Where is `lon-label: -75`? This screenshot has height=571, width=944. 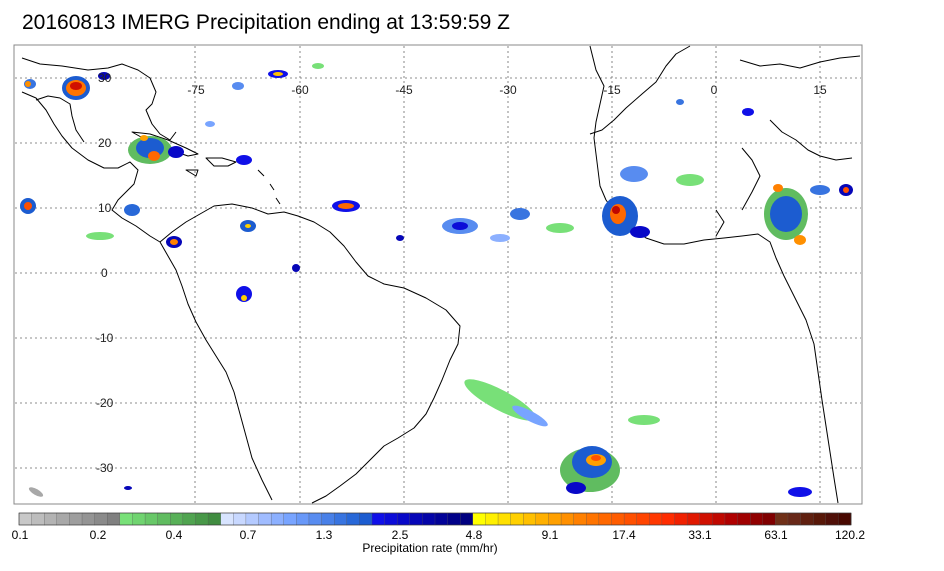
lon-label: -75 is located at coordinates (196, 90).